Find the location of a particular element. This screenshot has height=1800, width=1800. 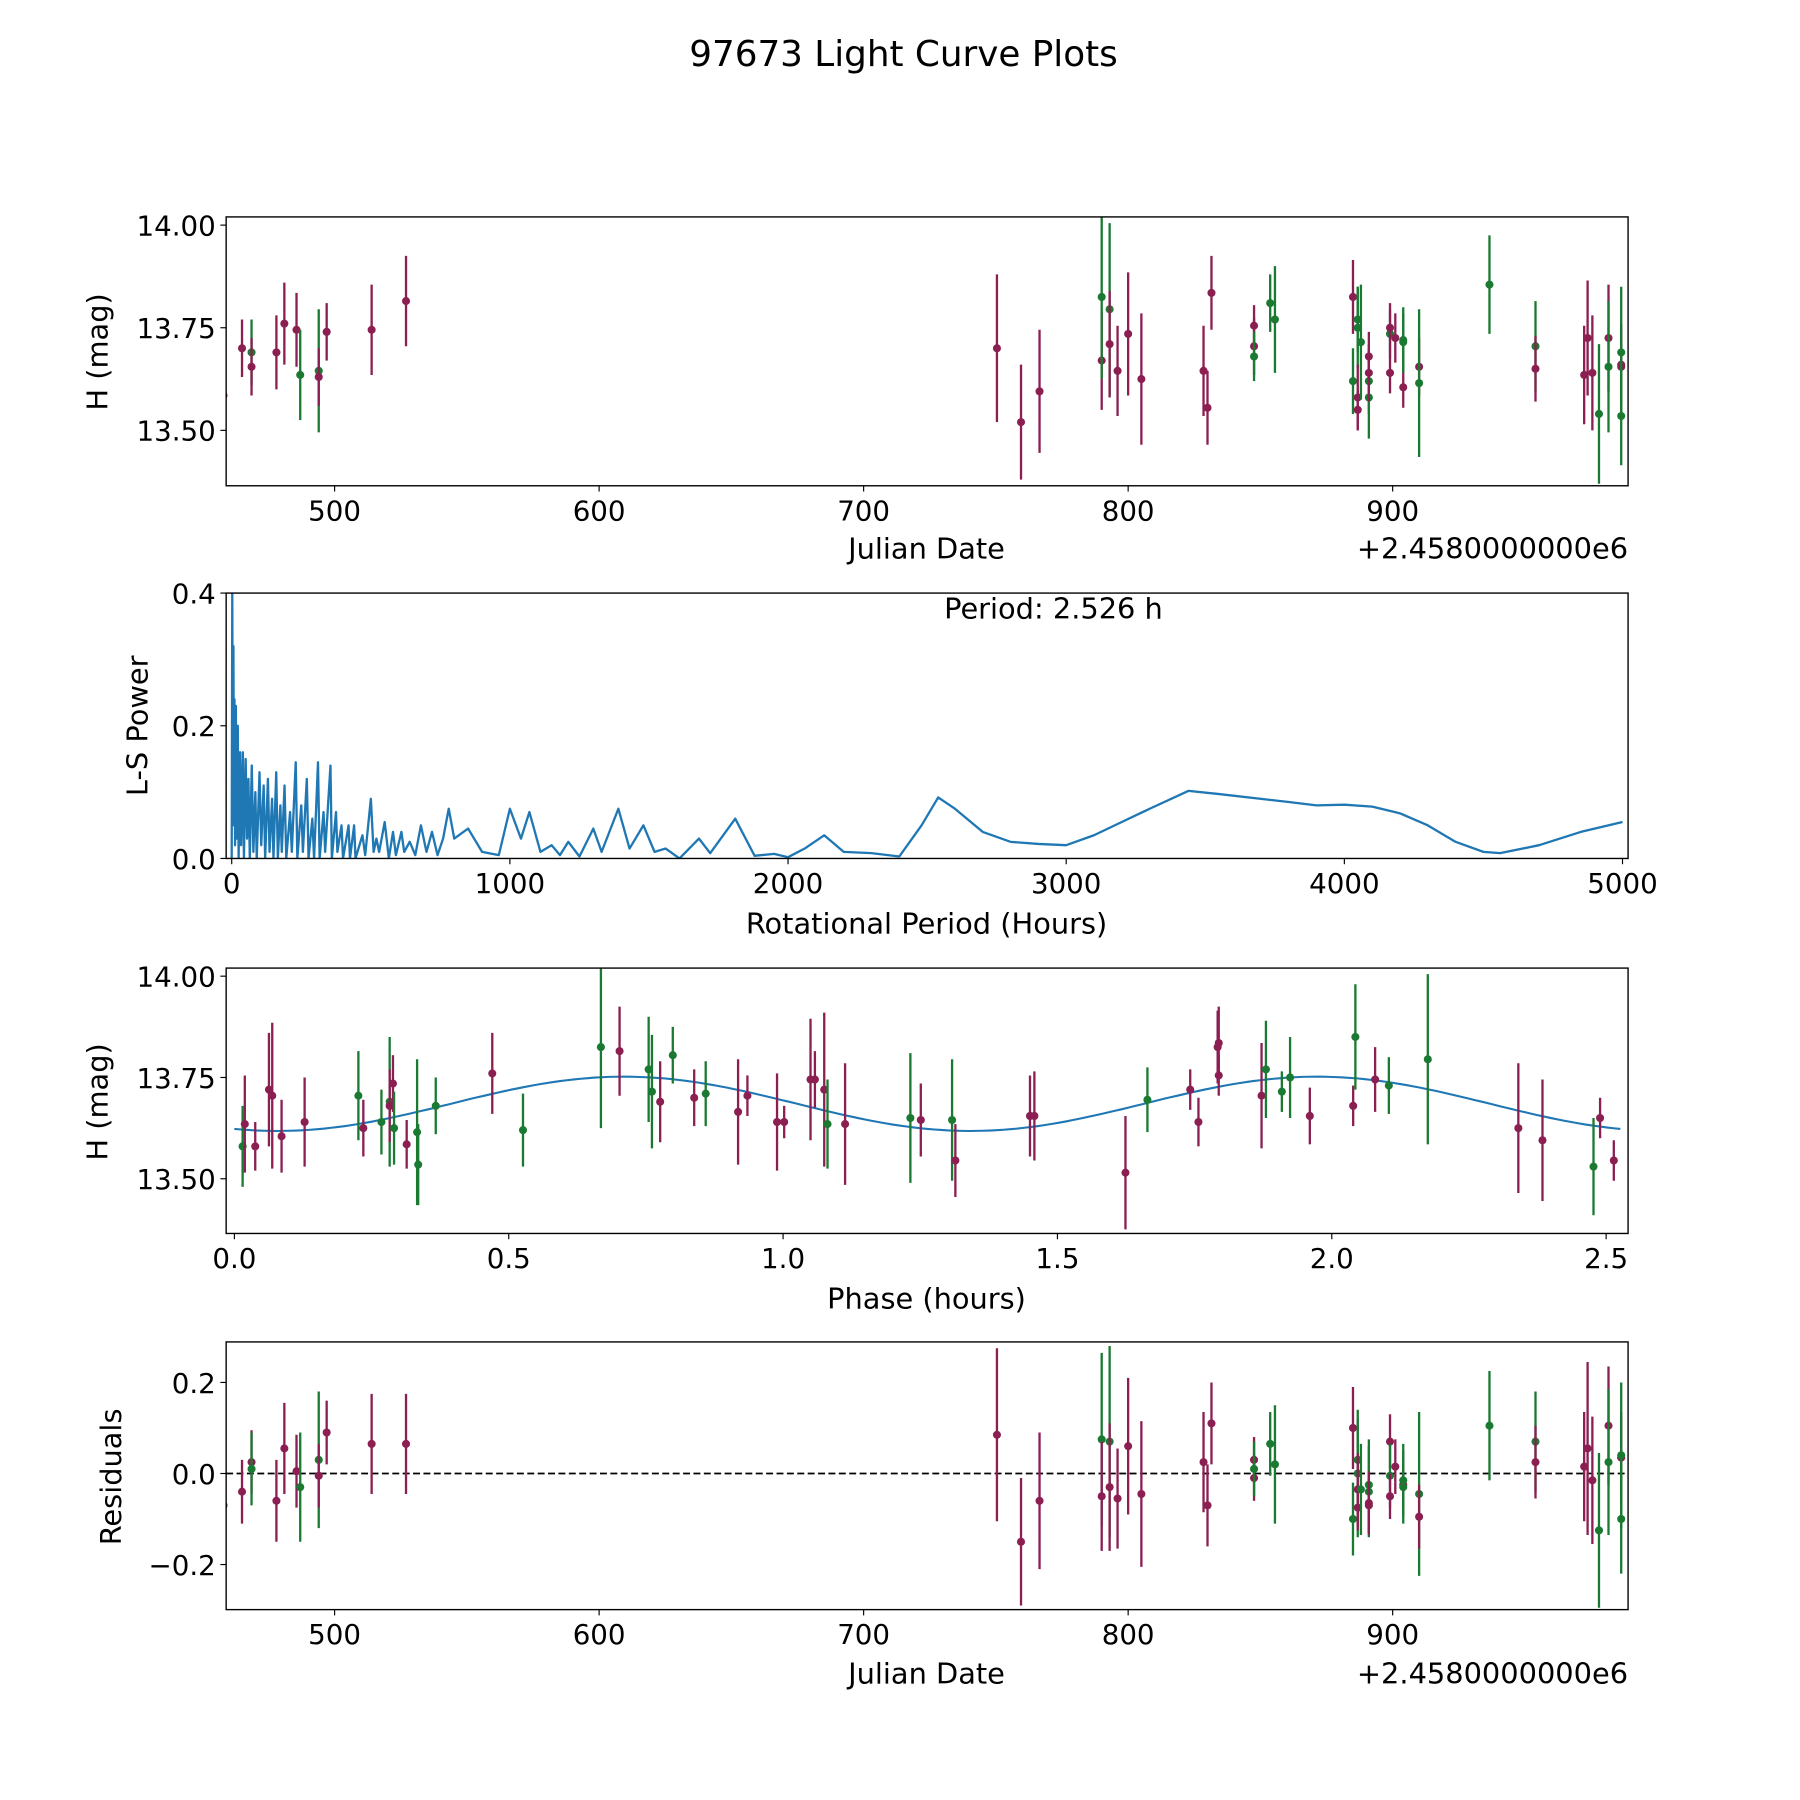

x-tick-label: 800 is located at coordinates (1128, 510).